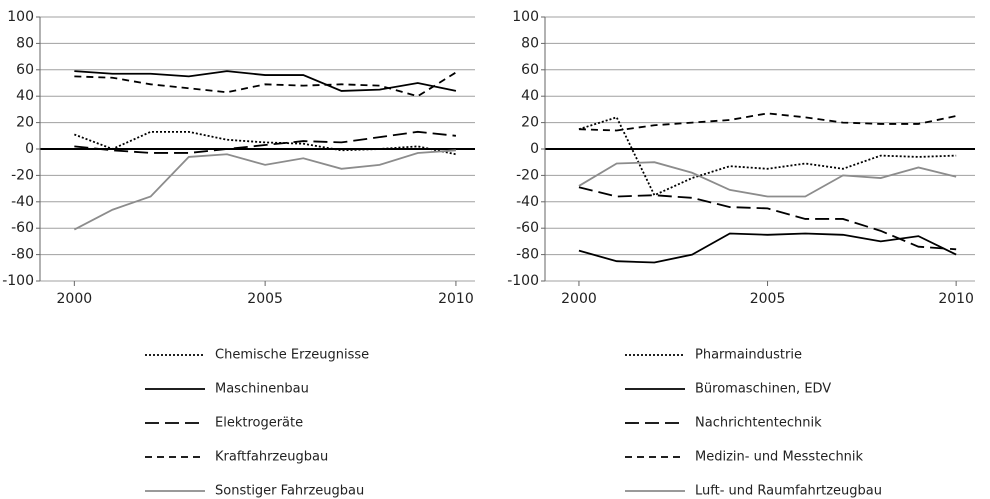 The width and height of the screenshot is (990, 499). I want to click on legend-label: Sonstiger Fahrzeugbau, so click(289, 491).